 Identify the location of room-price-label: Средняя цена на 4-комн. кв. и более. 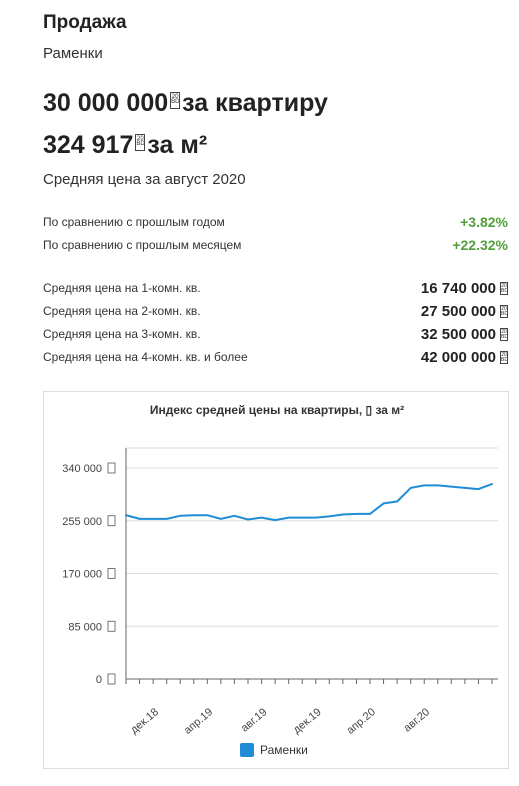
(145, 357).